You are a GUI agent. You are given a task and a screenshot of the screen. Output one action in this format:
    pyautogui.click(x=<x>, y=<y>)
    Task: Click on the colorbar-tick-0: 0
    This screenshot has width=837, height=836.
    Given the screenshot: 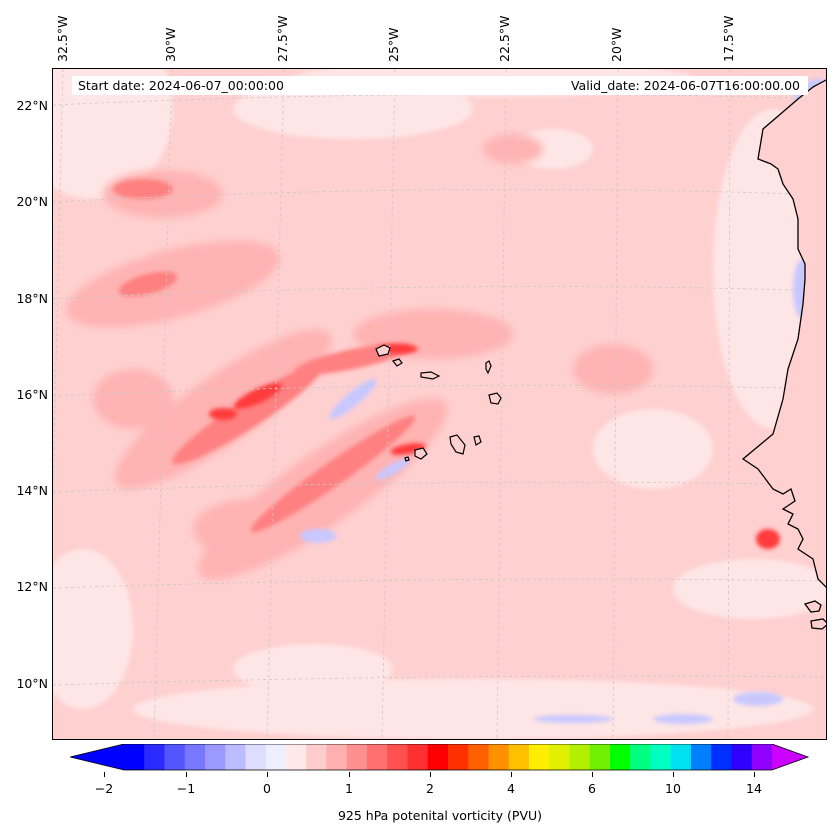 What is the action you would take?
    pyautogui.click(x=267, y=788)
    